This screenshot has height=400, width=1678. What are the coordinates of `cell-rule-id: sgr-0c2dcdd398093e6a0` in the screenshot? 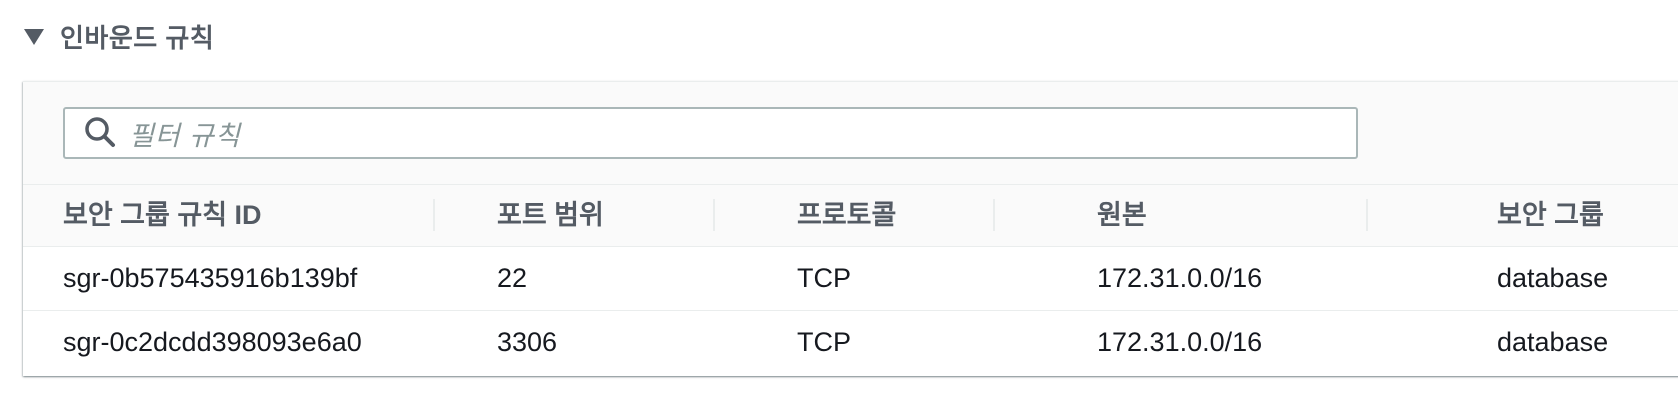 It's located at (212, 342).